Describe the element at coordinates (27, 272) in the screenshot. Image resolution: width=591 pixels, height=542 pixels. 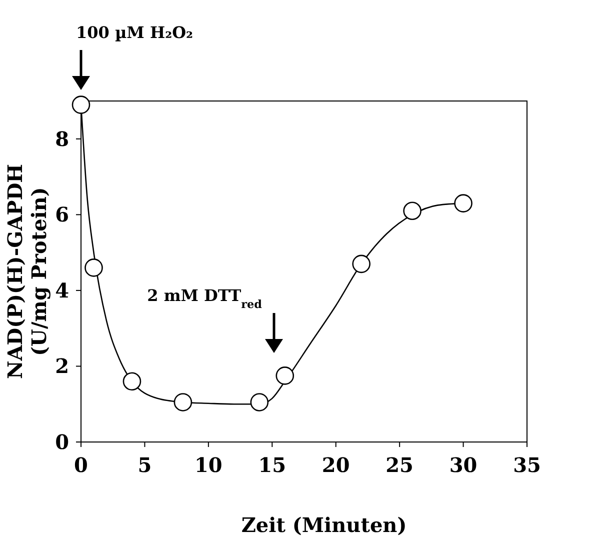
I see `y-axis-title: NAD(P)(H)-GAPDH (U/mg Protein)` at that location.